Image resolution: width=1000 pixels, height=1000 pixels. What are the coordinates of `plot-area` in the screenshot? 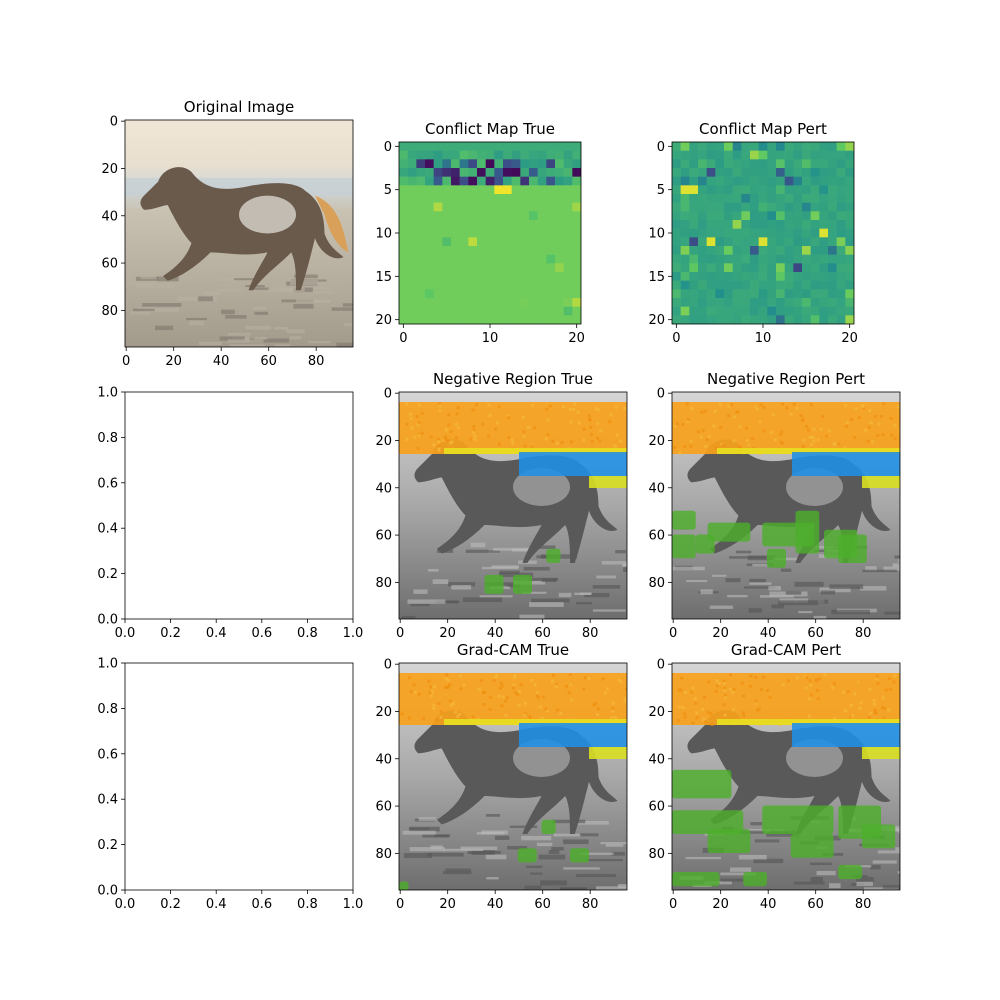 It's located at (239, 776).